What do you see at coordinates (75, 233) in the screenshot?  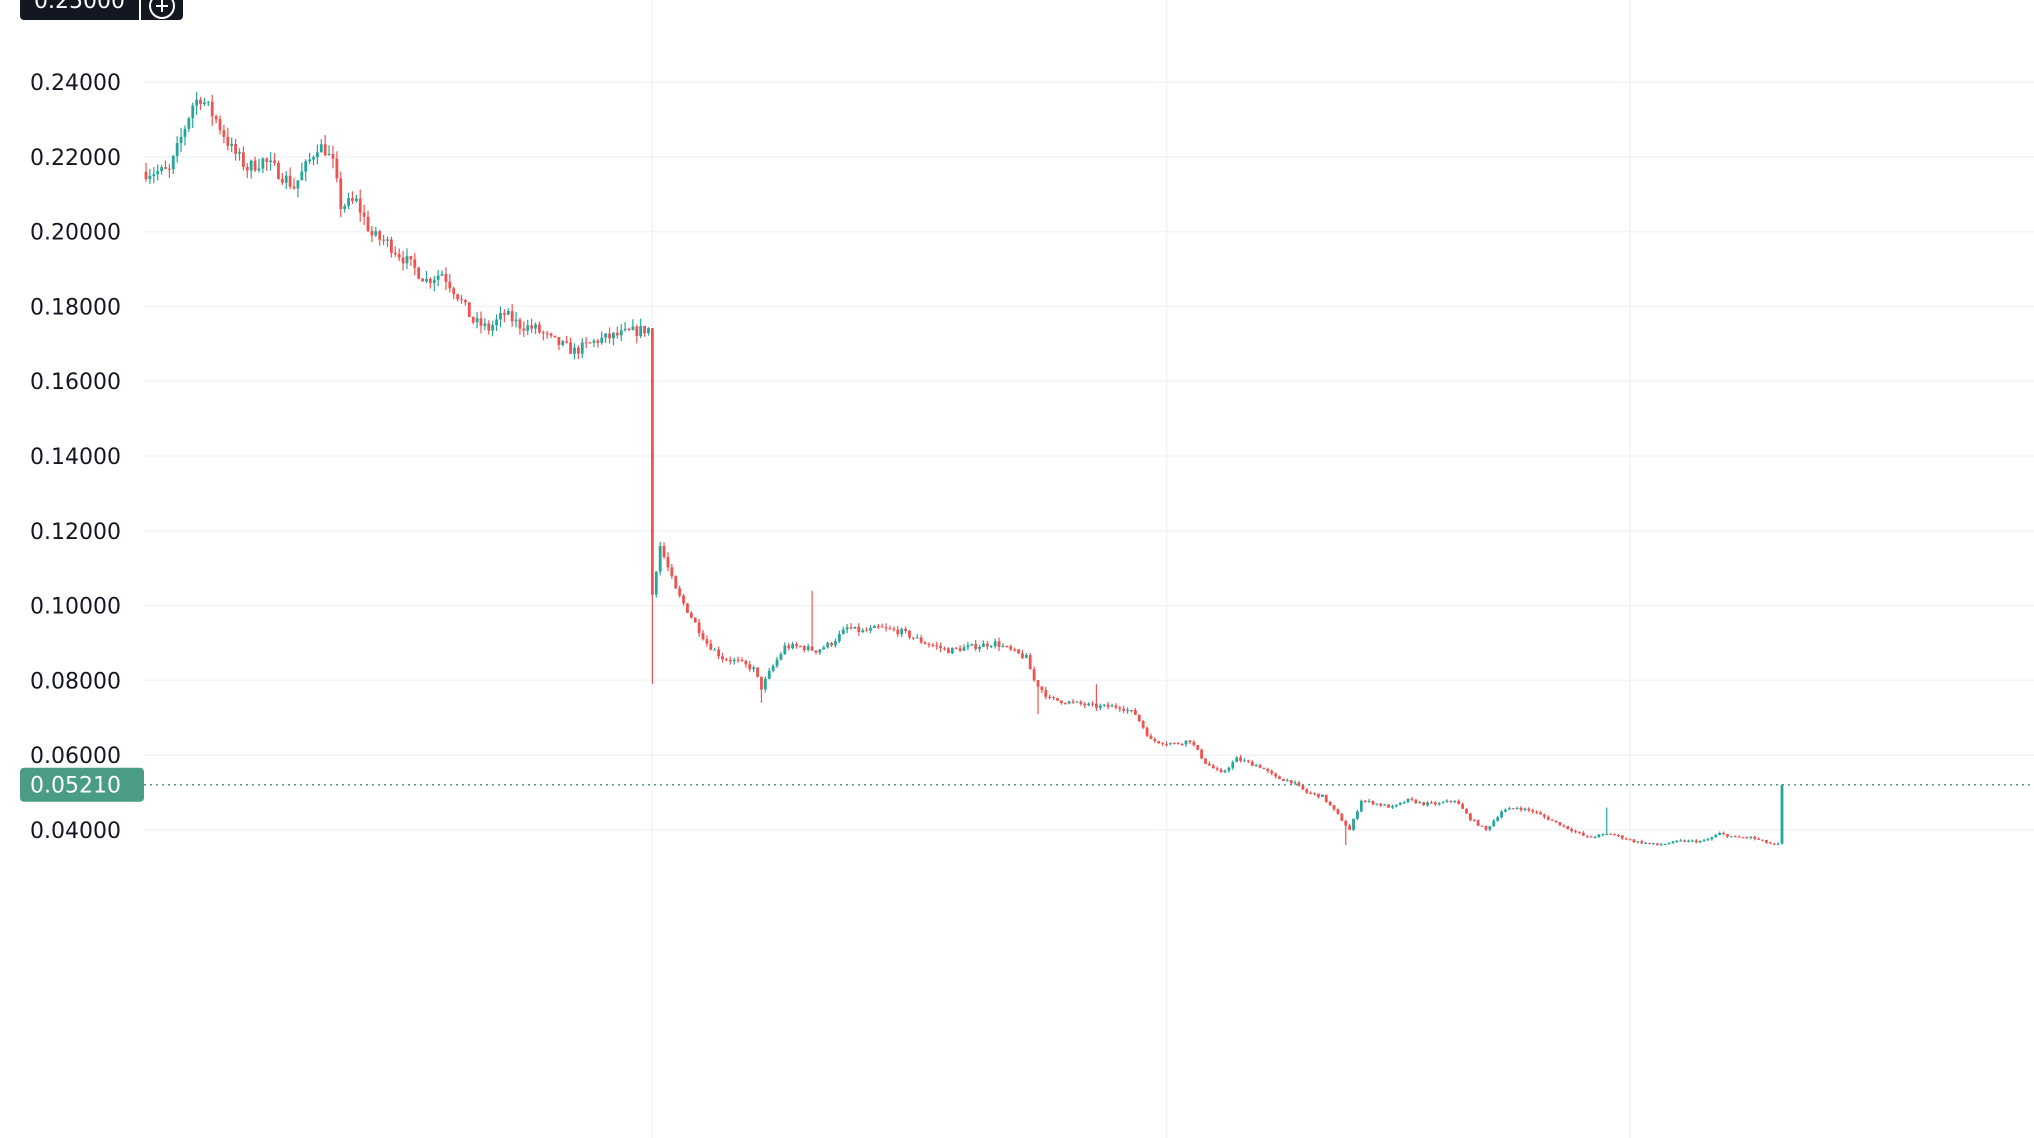 I see `y-tick-label: 0.20000` at bounding box center [75, 233].